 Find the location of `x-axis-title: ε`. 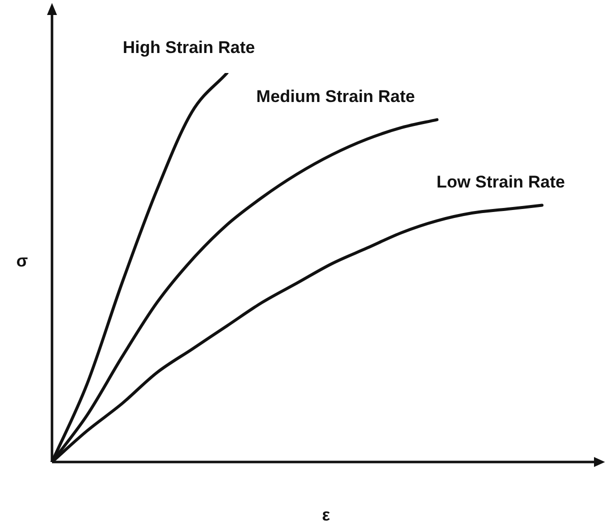

x-axis-title: ε is located at coordinates (326, 515).